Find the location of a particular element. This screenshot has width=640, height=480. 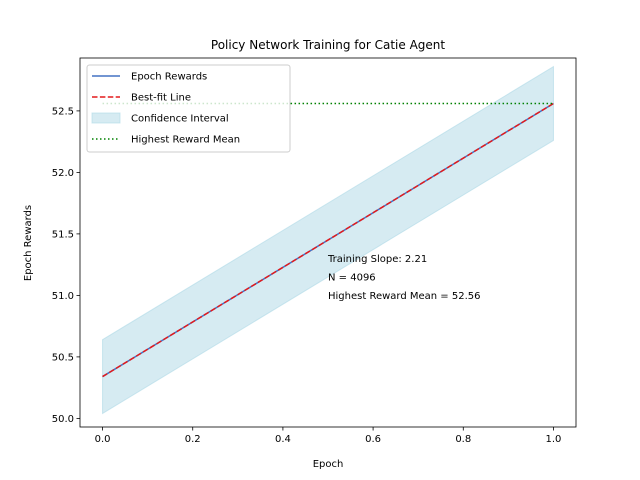

x-tick-label: 0.2 is located at coordinates (193, 439).